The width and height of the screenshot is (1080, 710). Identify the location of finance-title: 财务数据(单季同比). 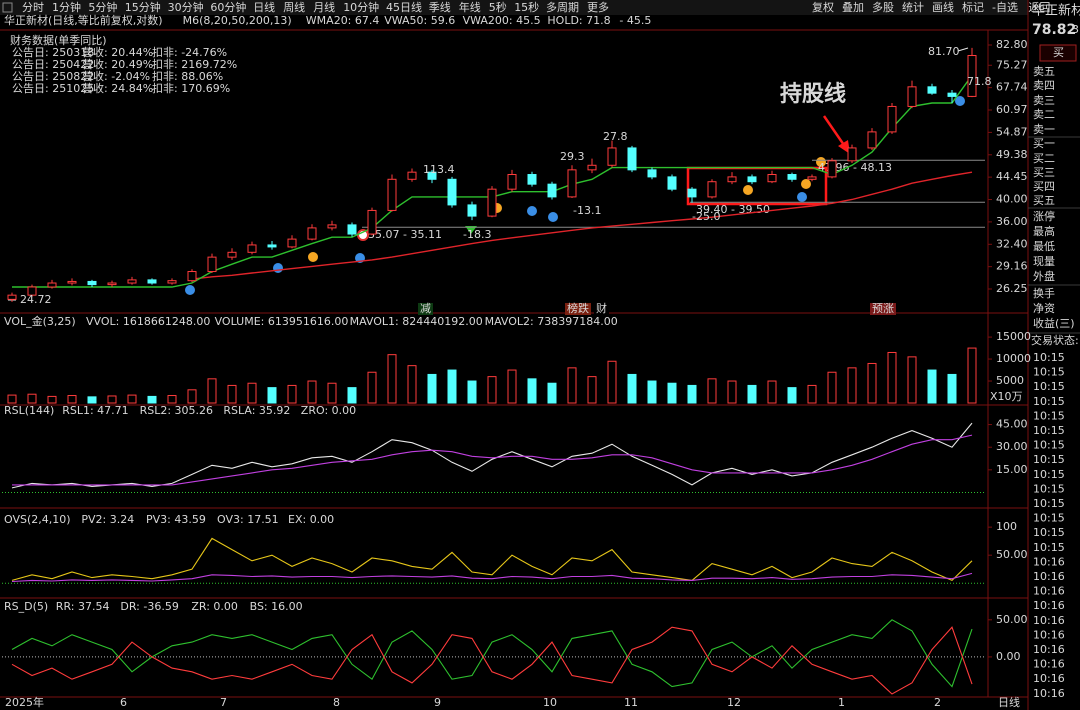
(58, 40).